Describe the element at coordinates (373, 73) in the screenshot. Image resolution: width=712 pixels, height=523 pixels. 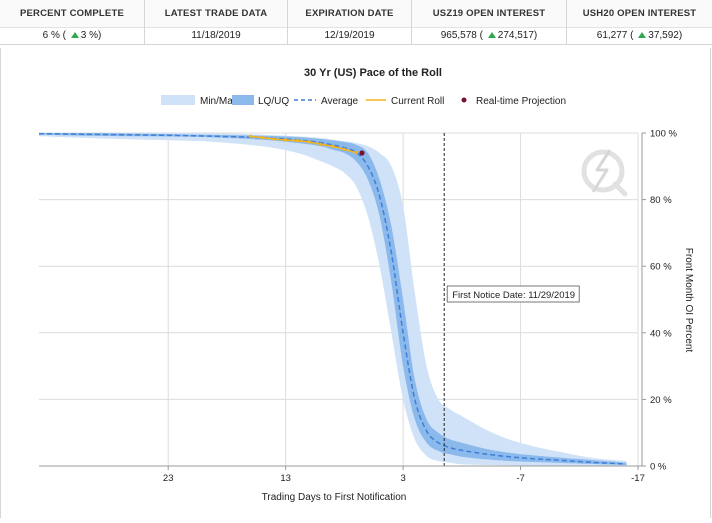
I see `chart-title: 30 Yr (US) Pace of the Roll` at that location.